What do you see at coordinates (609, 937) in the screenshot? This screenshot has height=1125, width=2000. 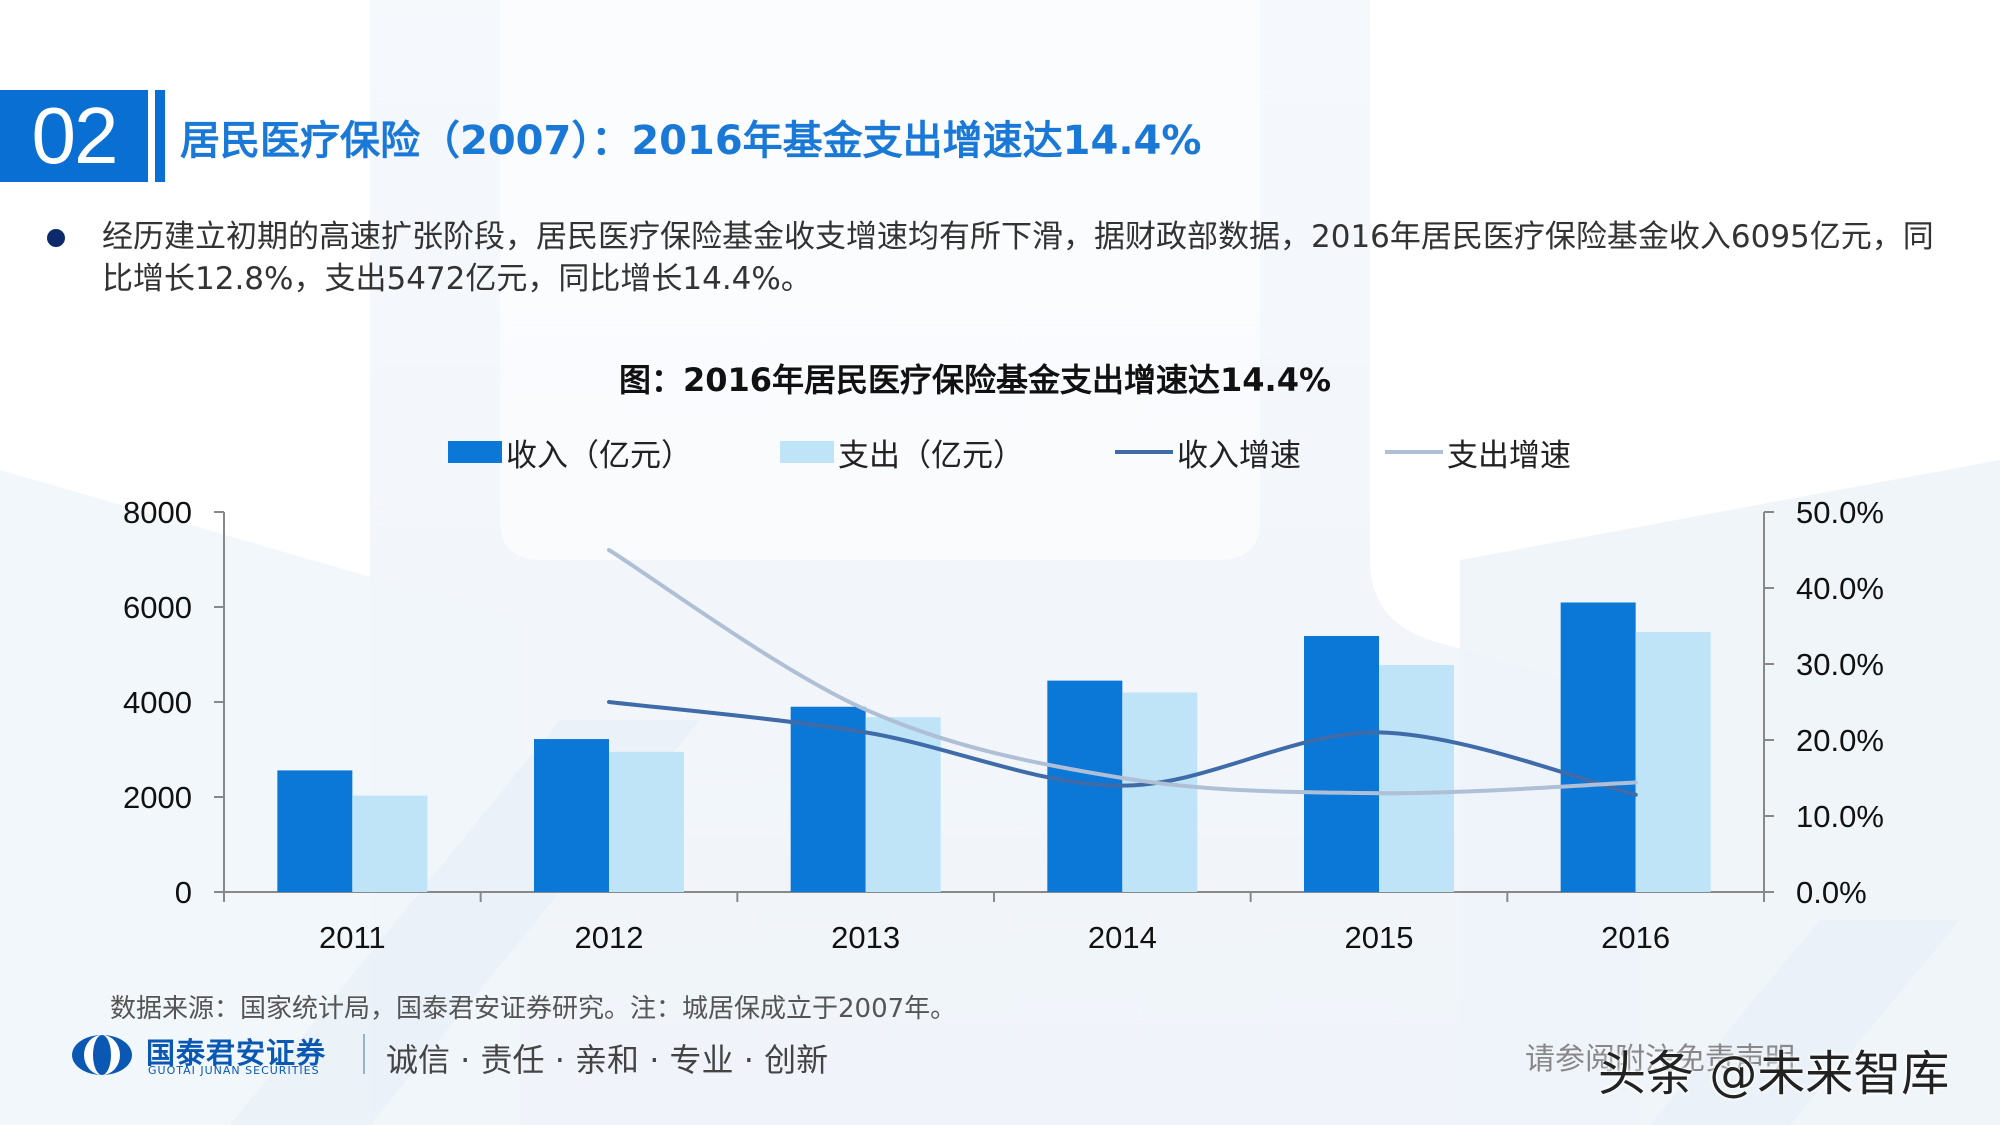 I see `x-tick-label: 2012` at bounding box center [609, 937].